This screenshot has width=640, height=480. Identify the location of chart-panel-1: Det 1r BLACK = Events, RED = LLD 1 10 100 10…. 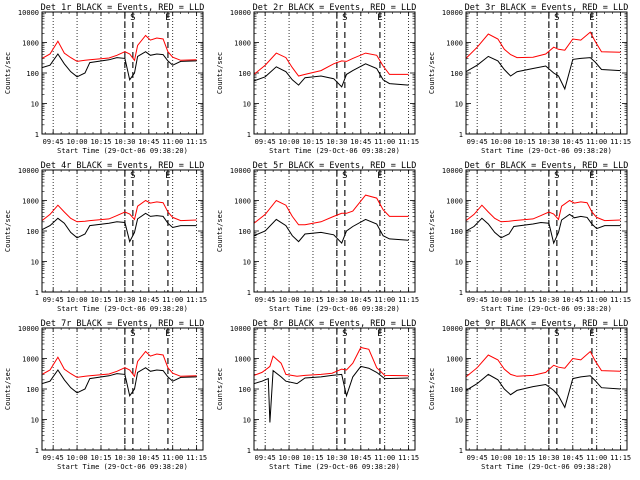
(105, 79).